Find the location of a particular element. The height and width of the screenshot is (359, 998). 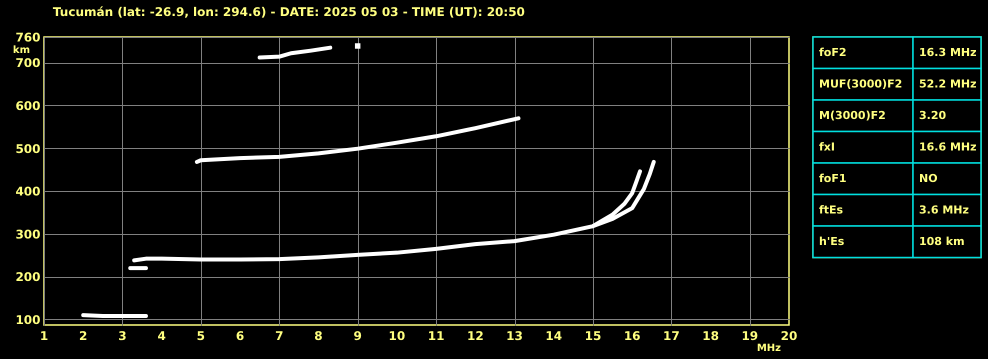

y-axis-title: km is located at coordinates (21, 50).